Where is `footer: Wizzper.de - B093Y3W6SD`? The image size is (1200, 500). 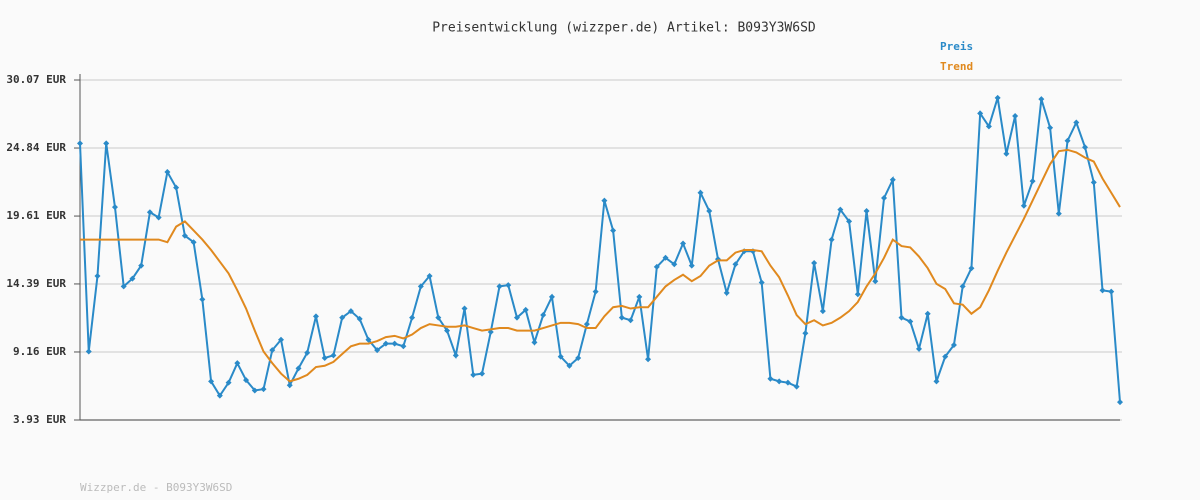
footer: Wizzper.de - B093Y3W6SD is located at coordinates (156, 487).